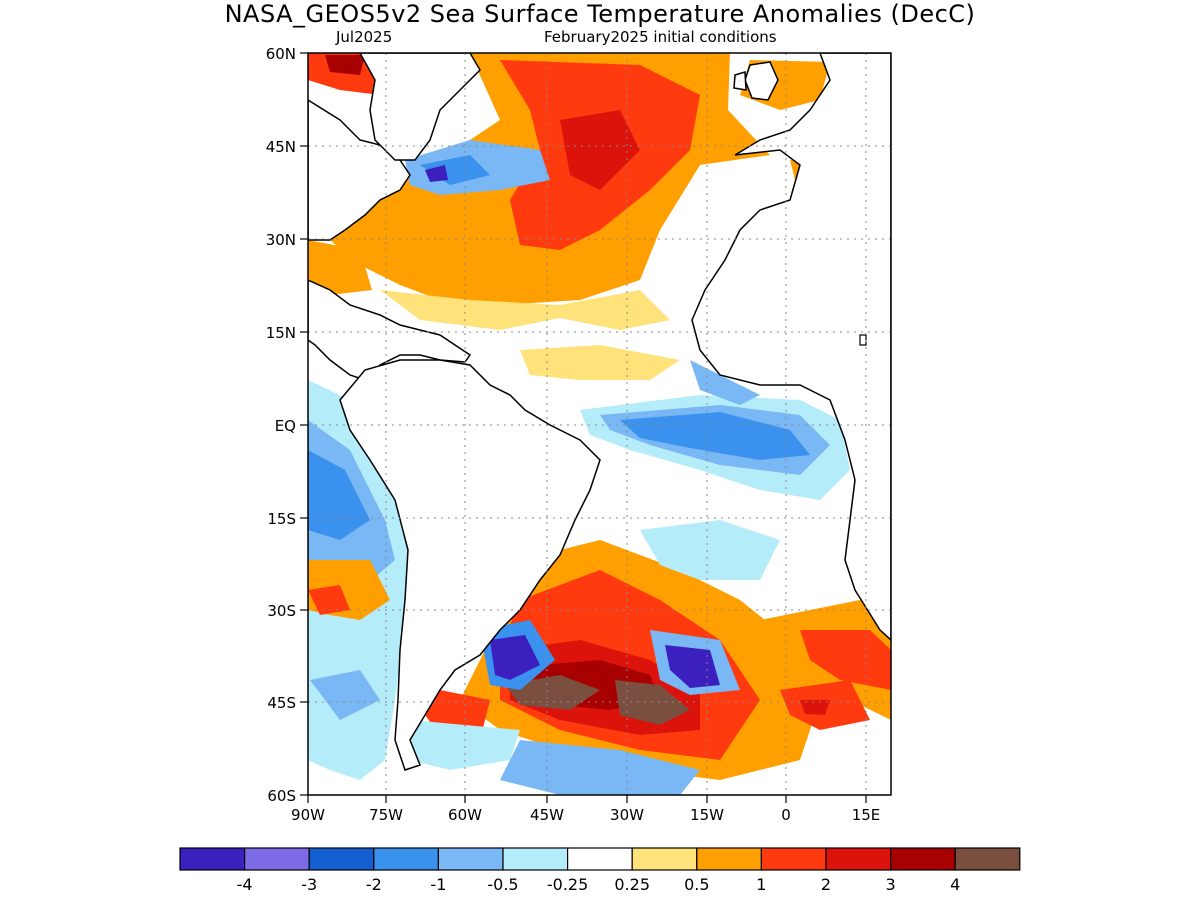 The image size is (1200, 900). What do you see at coordinates (786, 815) in the screenshot?
I see `lon-label: 0` at bounding box center [786, 815].